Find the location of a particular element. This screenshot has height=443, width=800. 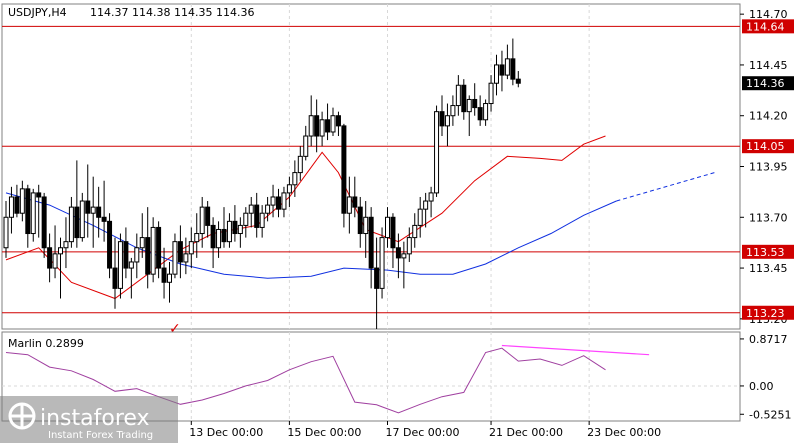

watermark-backdrop is located at coordinates (89, 419).